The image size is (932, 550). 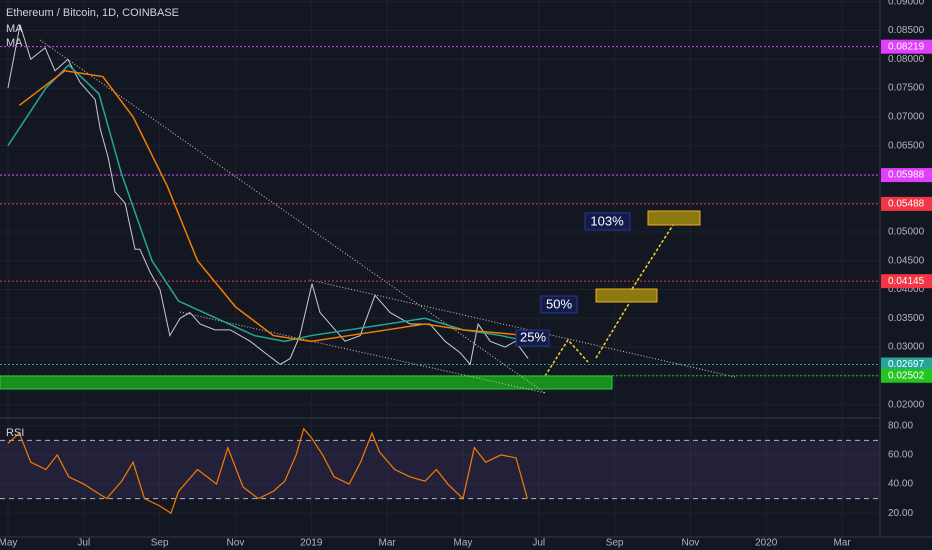 I want to click on y-tick-label: 20.00, so click(x=900, y=513).